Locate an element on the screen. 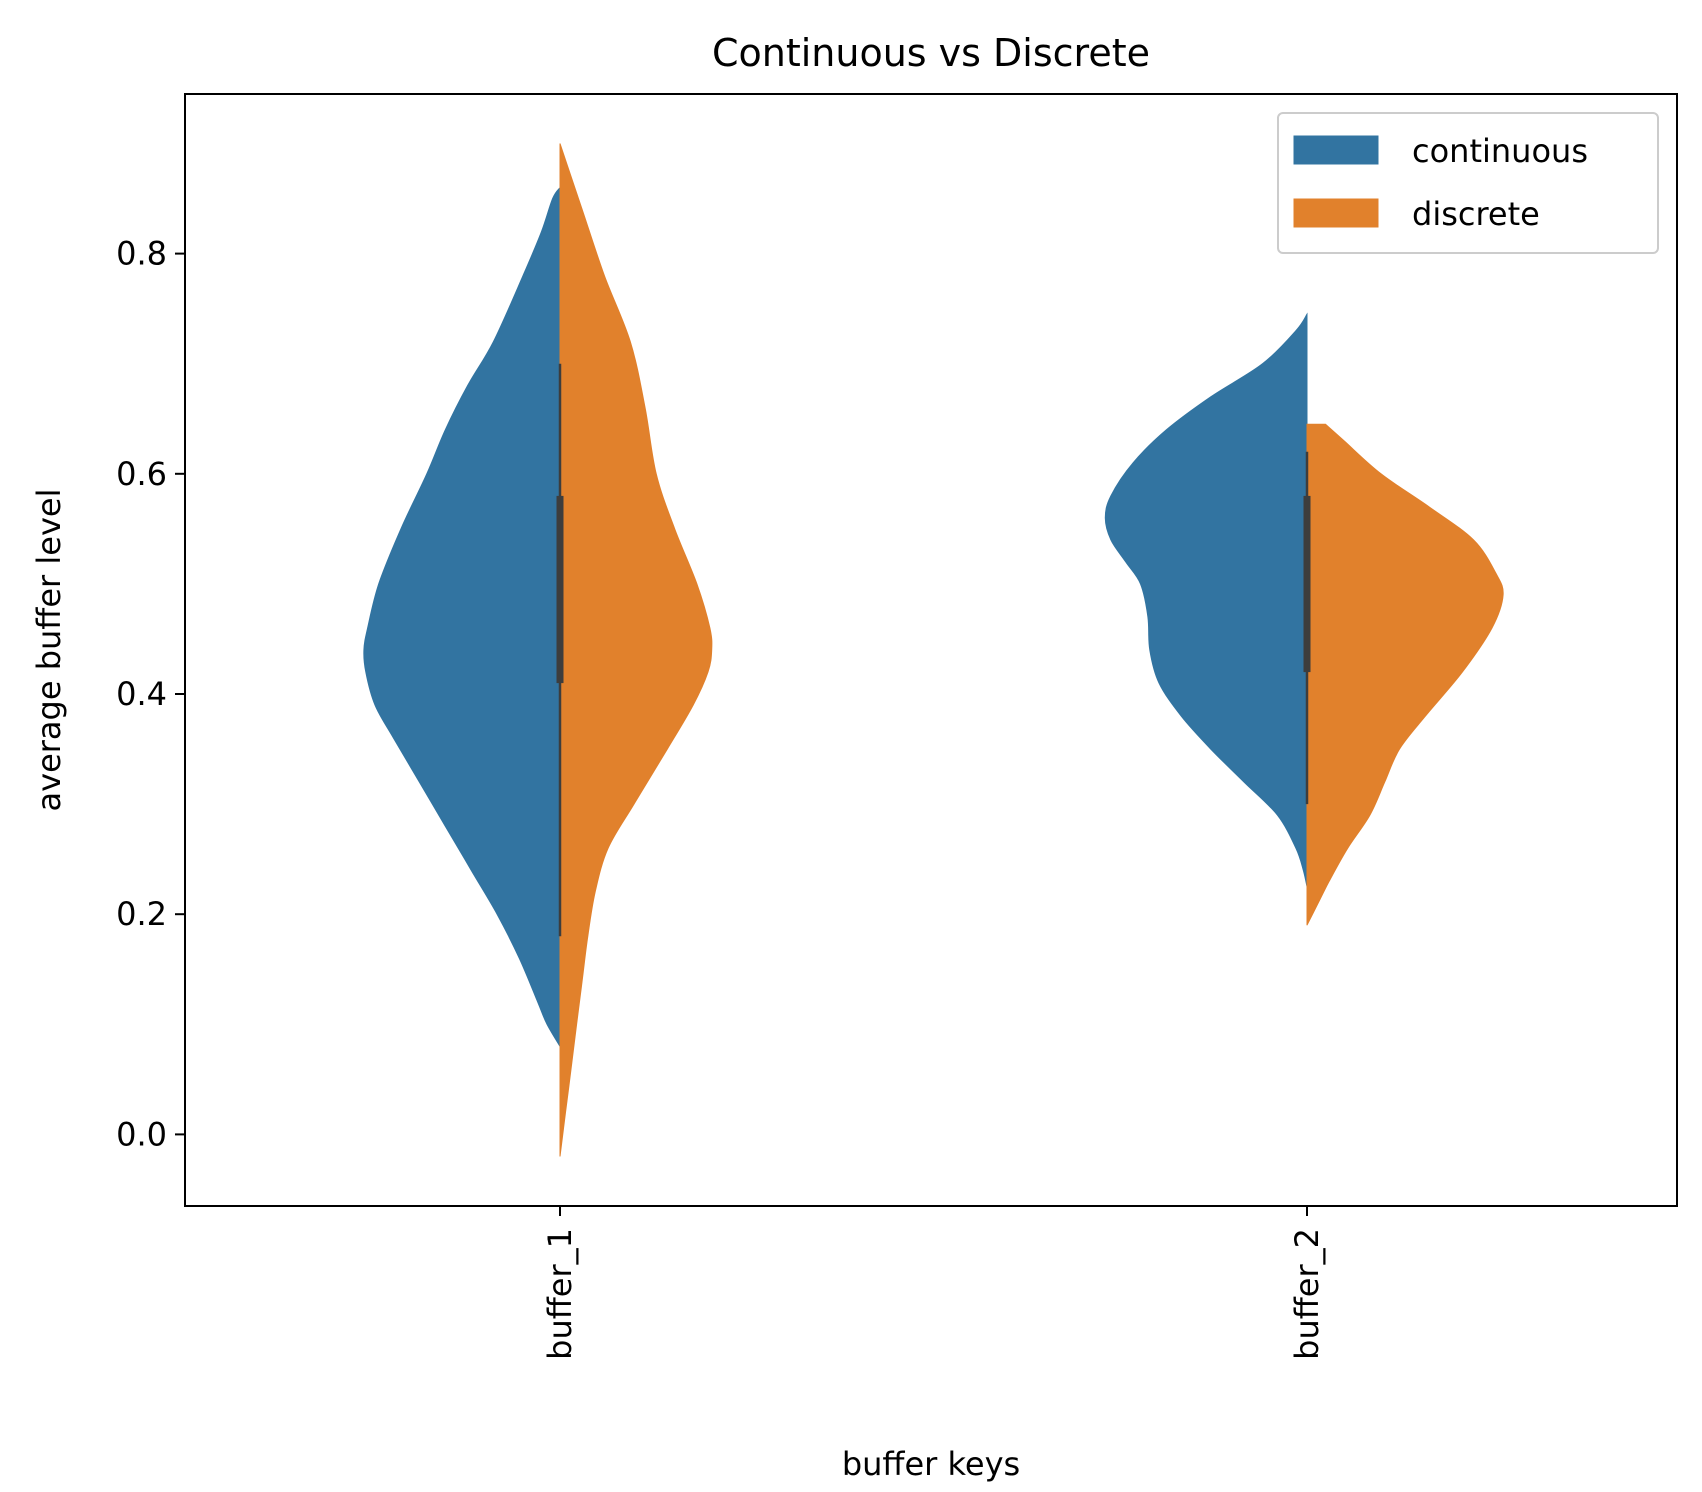  y-axis: 0.0 0.2 0.4 0.6 0.8 is located at coordinates (150, 694).